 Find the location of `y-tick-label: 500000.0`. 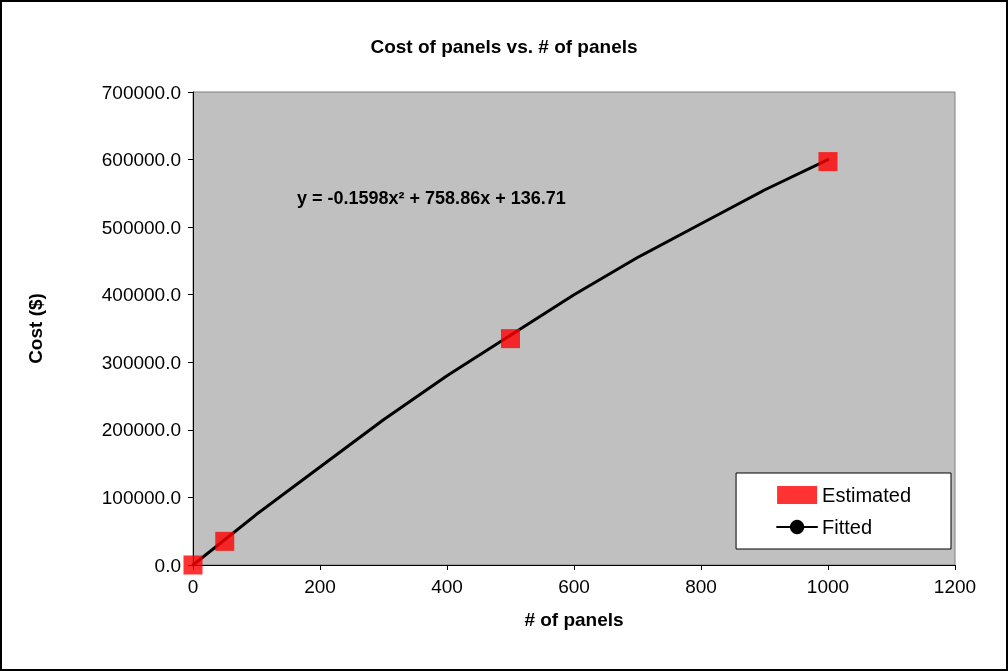

y-tick-label: 500000.0 is located at coordinates (141, 227).